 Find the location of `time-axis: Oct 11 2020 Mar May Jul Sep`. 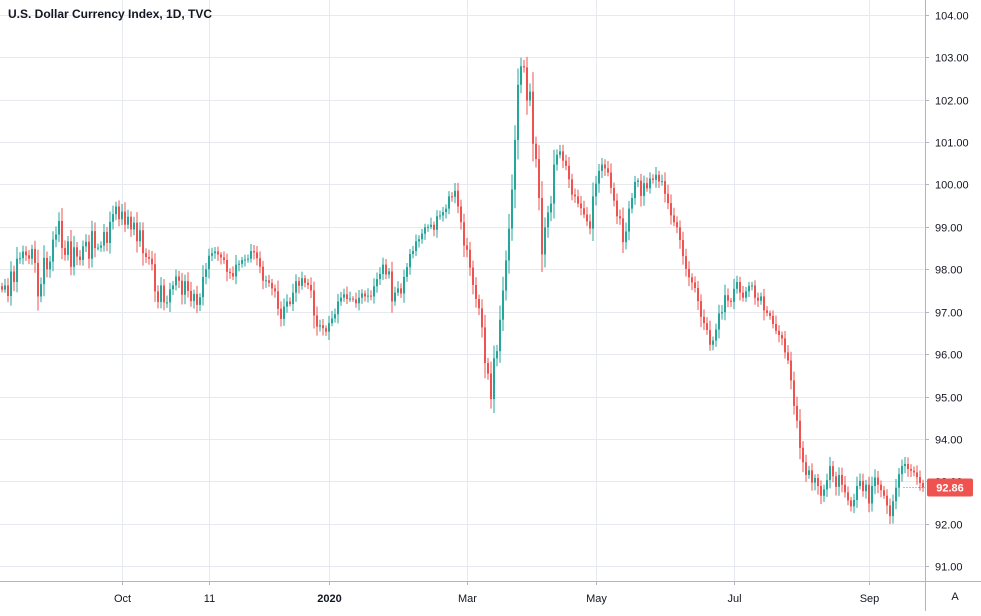

time-axis: Oct 11 2020 Mar May Jul Sep is located at coordinates (496, 593).